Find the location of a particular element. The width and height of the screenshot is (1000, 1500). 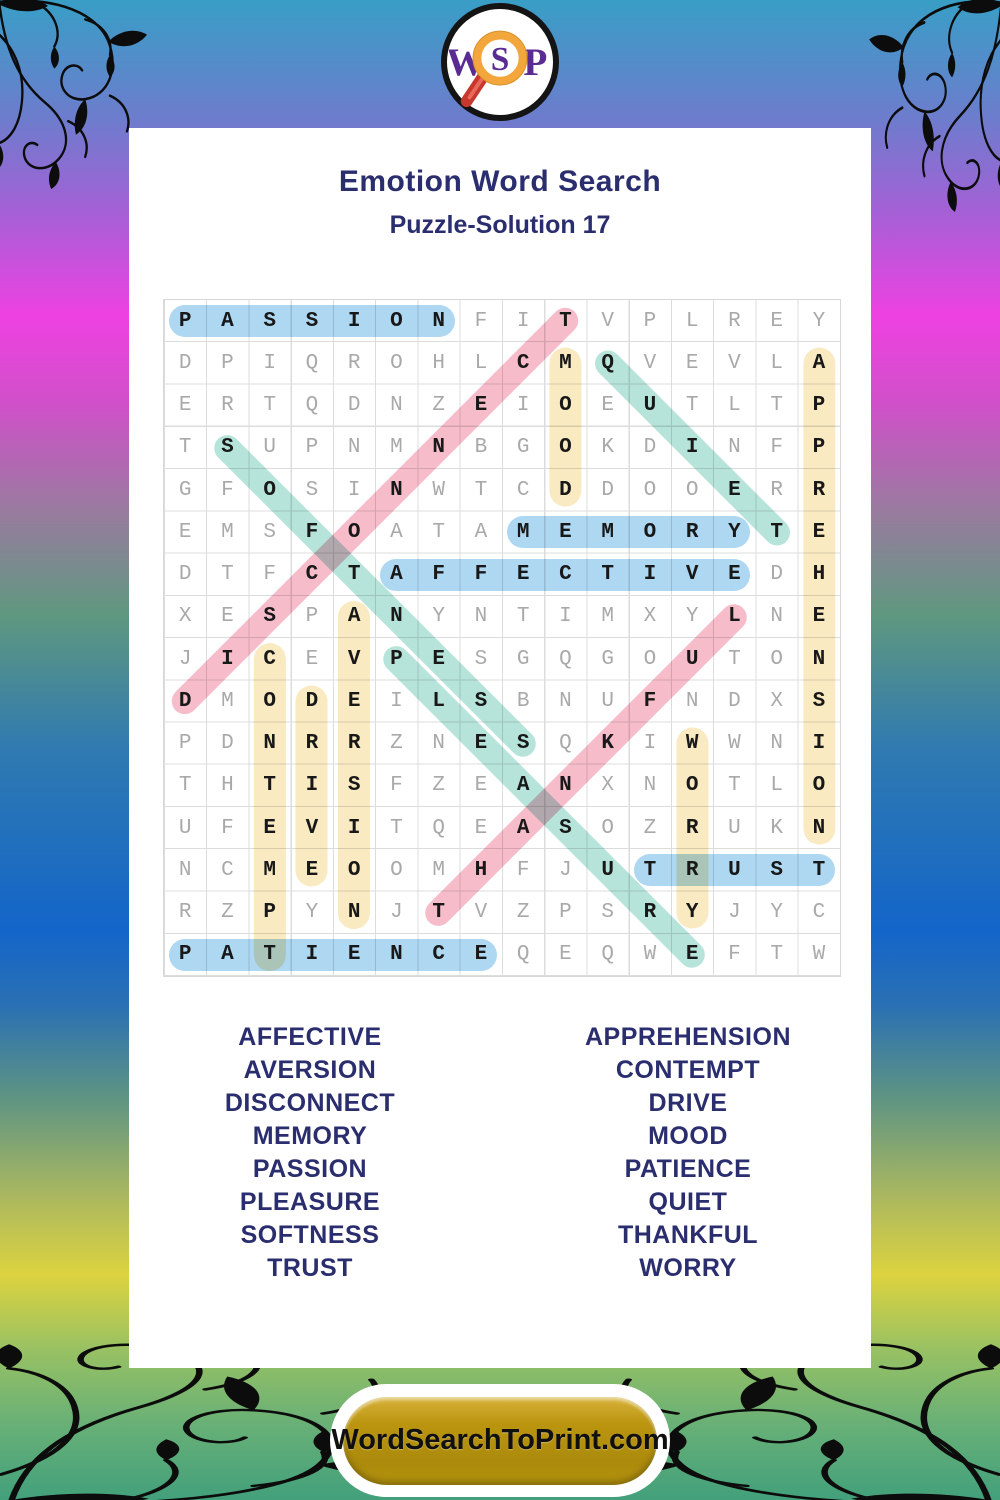

word-highlight-passion is located at coordinates (312, 321).